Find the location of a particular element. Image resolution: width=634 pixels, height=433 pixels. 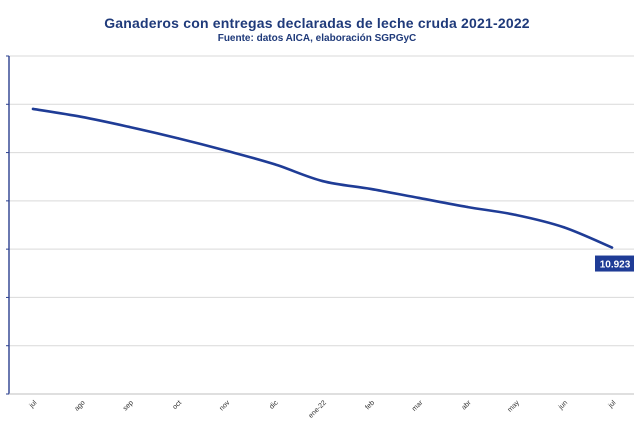

x-tick-label: oct is located at coordinates (178, 405).